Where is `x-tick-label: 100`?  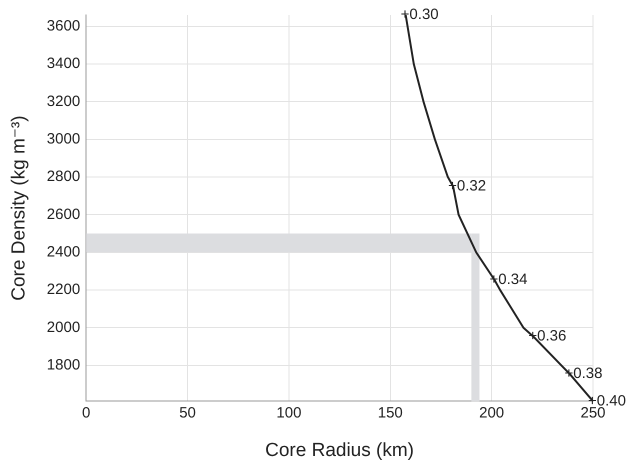
x-tick-label: 100 is located at coordinates (289, 413).